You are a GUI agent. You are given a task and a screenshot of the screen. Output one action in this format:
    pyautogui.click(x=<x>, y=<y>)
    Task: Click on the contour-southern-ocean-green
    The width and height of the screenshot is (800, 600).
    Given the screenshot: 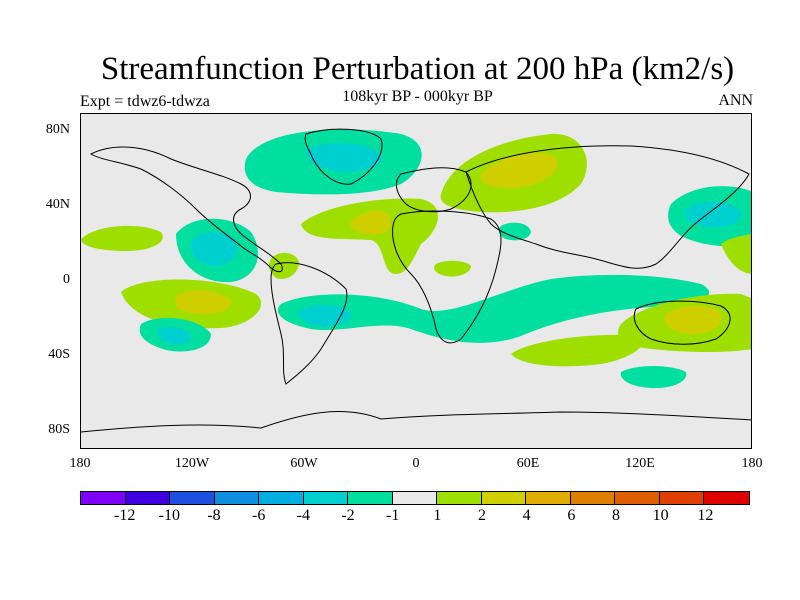 What is the action you would take?
    pyautogui.click(x=653, y=377)
    